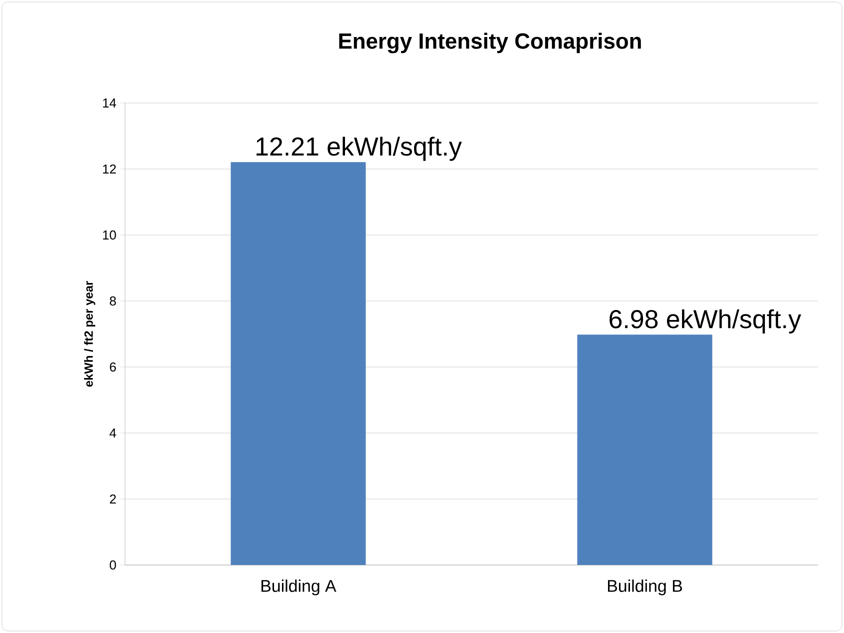 The image size is (844, 633). Describe the element at coordinates (299, 588) in the screenshot. I see `x-tick-label: Building A` at that location.